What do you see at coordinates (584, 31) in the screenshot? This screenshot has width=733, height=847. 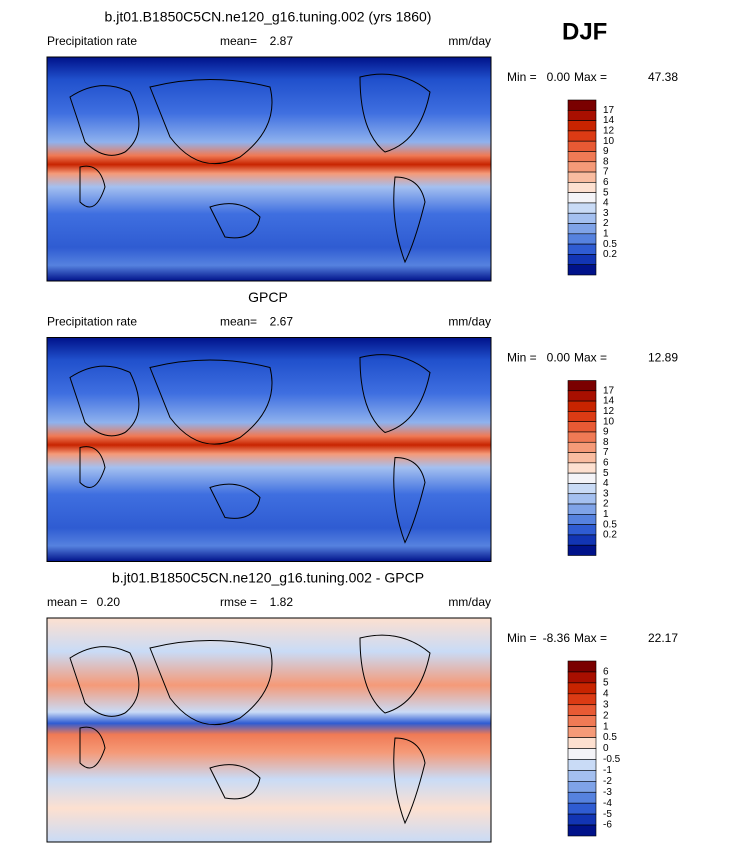 I see `season-label: DJF` at bounding box center [584, 31].